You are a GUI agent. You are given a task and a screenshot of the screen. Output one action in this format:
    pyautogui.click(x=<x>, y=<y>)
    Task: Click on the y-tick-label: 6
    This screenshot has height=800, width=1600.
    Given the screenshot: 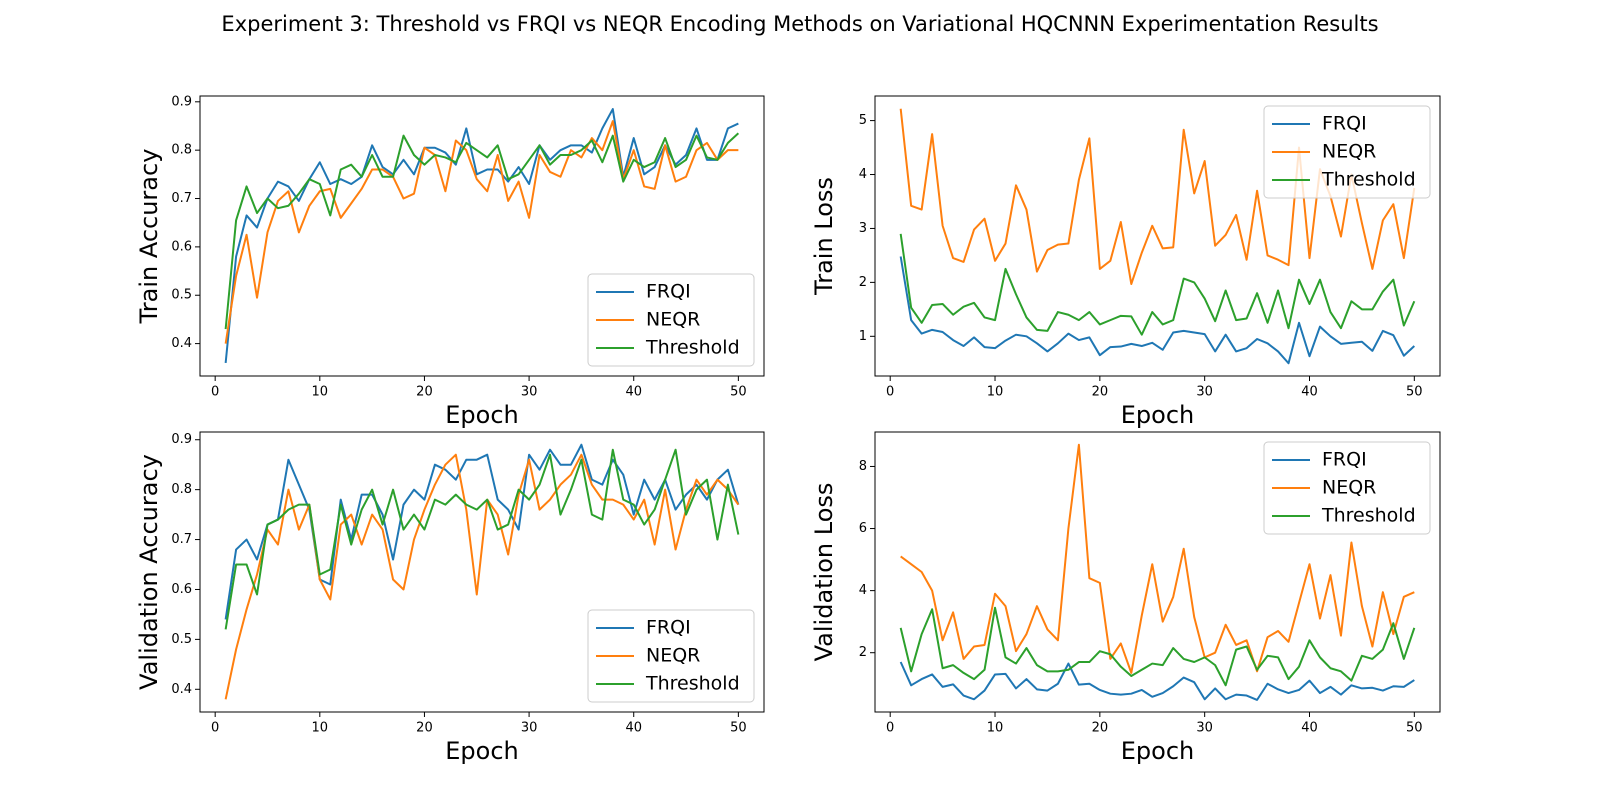 What is the action you would take?
    pyautogui.click(x=863, y=528)
    